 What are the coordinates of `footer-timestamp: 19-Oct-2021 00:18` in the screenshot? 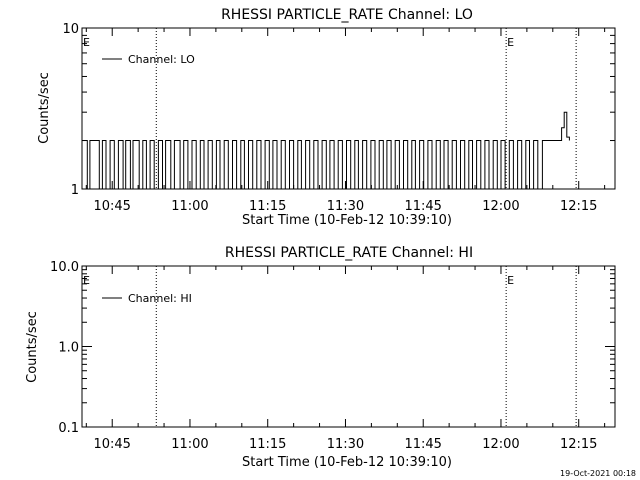 It's located at (598, 473).